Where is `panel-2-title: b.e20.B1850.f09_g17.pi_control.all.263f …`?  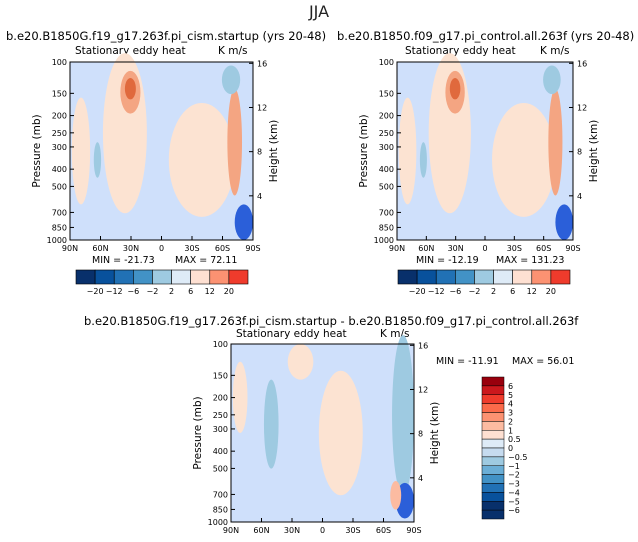 panel-2-title: b.e20.B1850.f09_g17.pi_control.all.263f … is located at coordinates (486, 36).